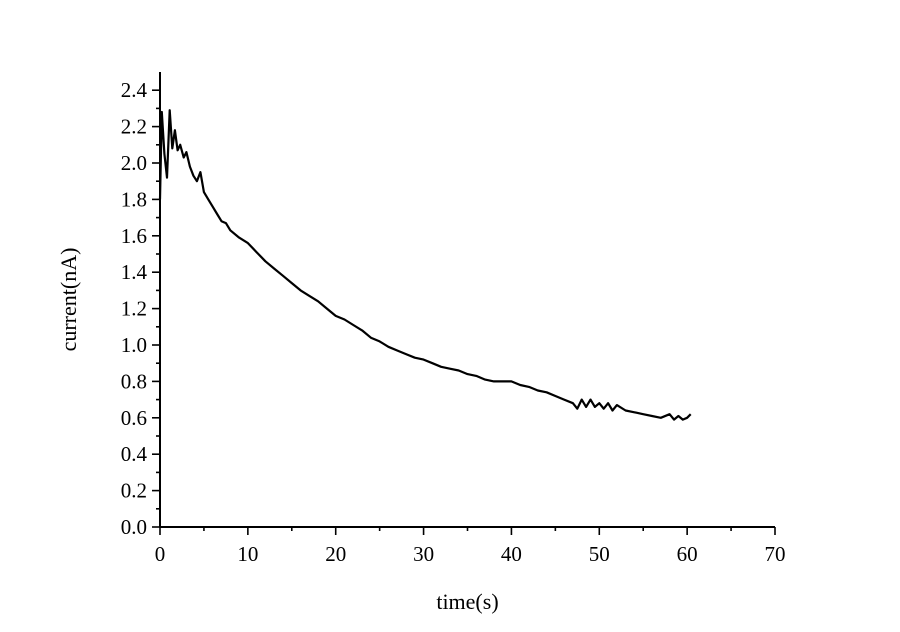 Image resolution: width=900 pixels, height=632 pixels. What do you see at coordinates (134, 527) in the screenshot?
I see `y-tick-label: 0.0` at bounding box center [134, 527].